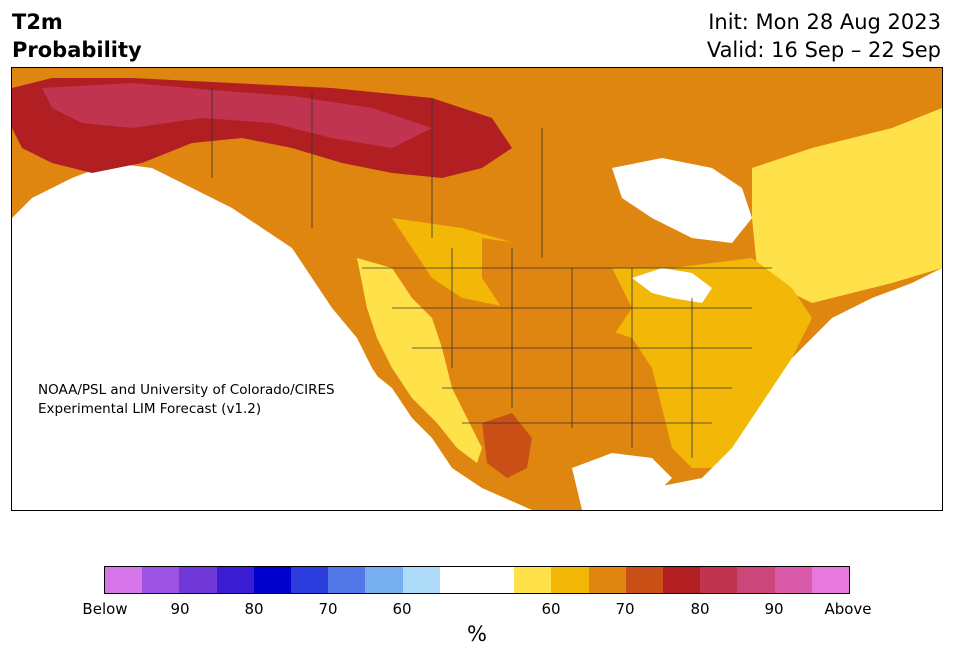 This screenshot has width=953, height=659. I want to click on great-lakes, so click(672, 285).